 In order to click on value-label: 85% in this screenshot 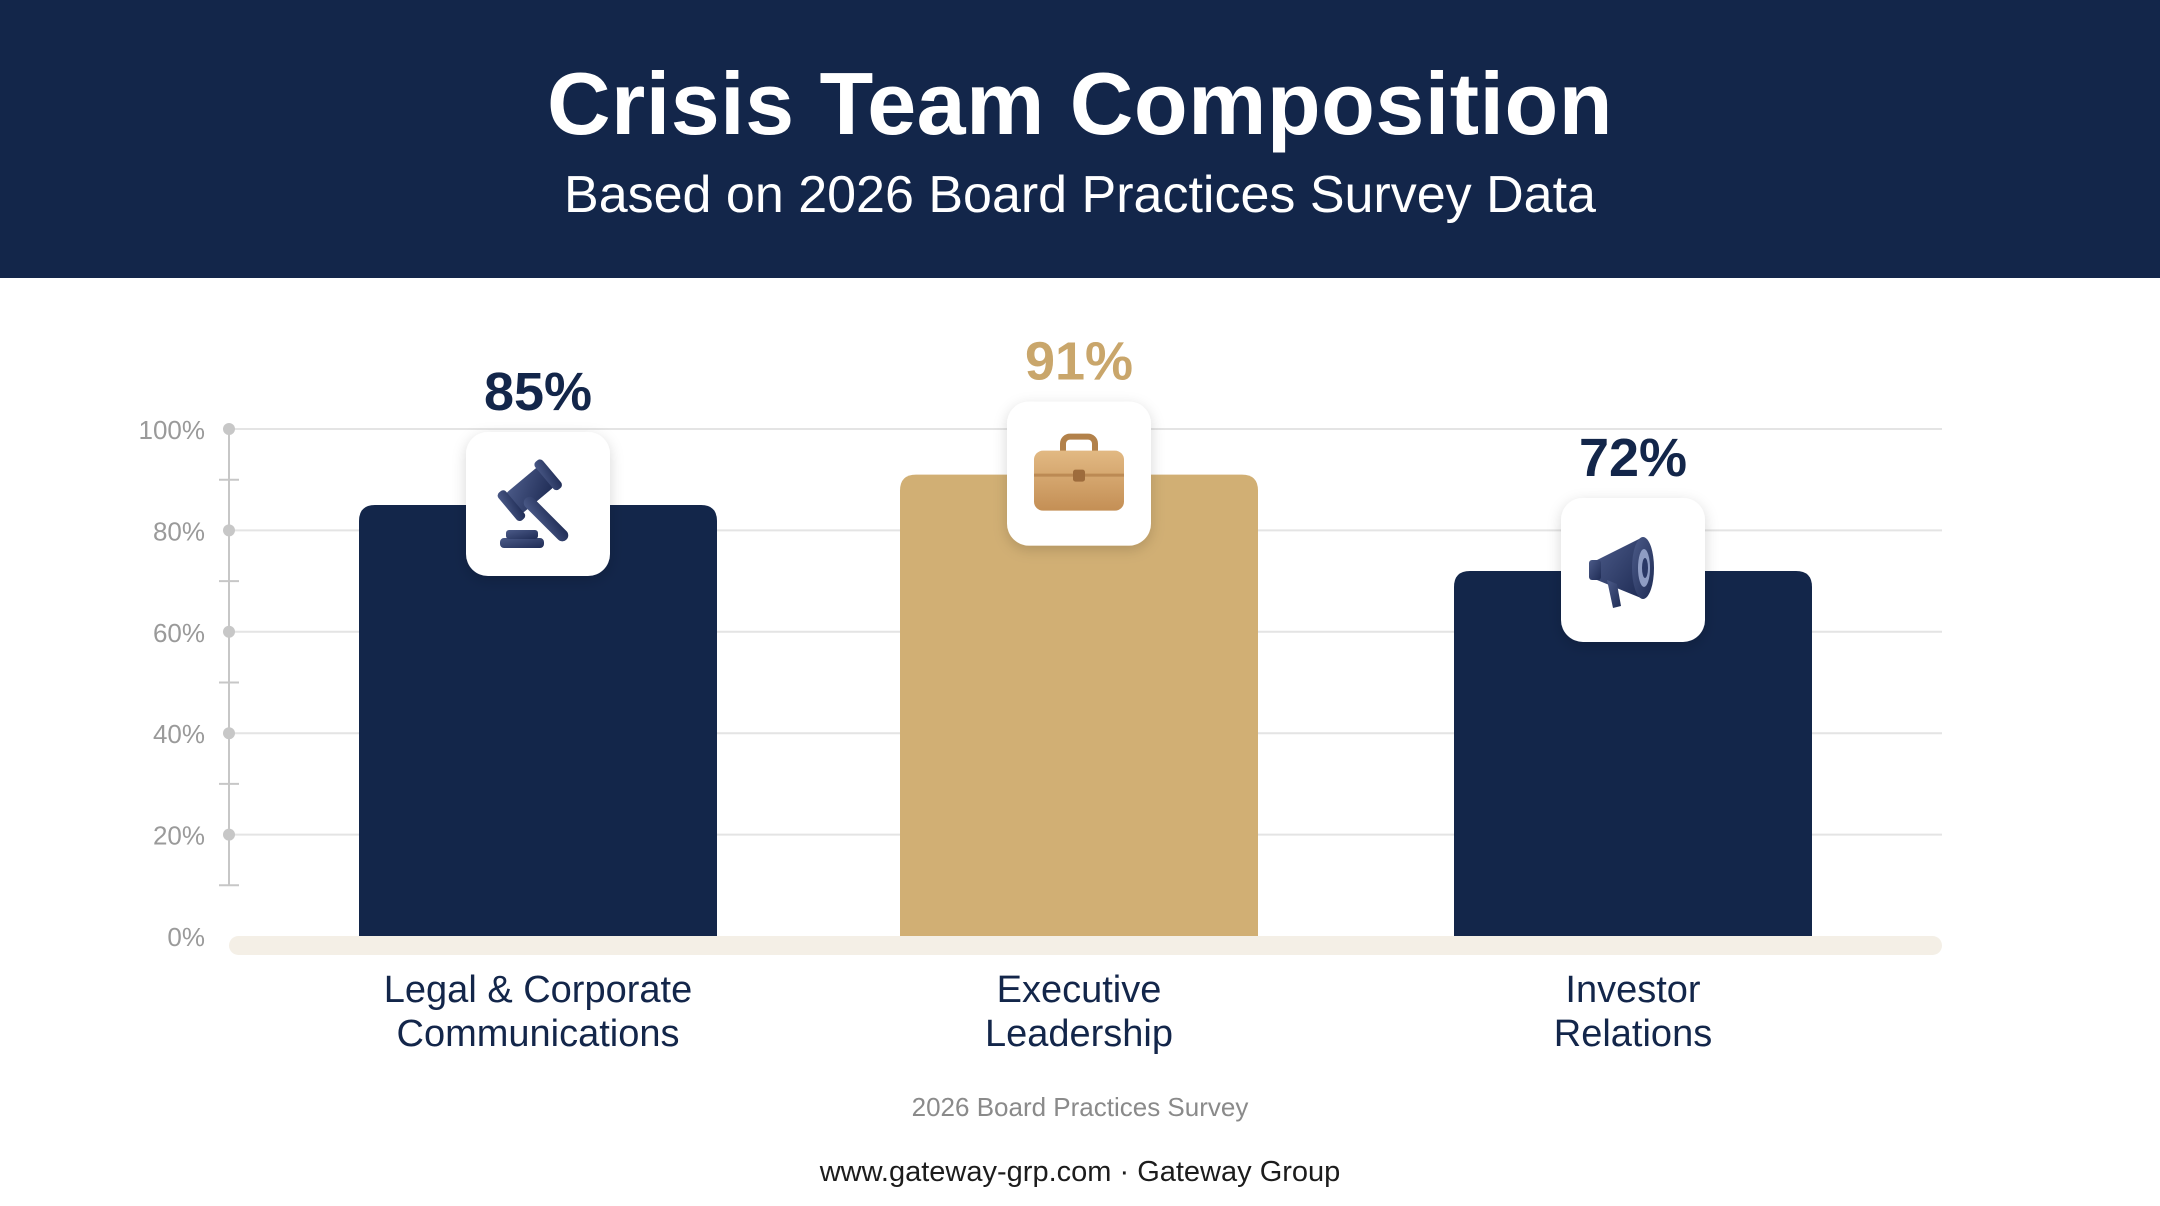, I will do `click(538, 392)`.